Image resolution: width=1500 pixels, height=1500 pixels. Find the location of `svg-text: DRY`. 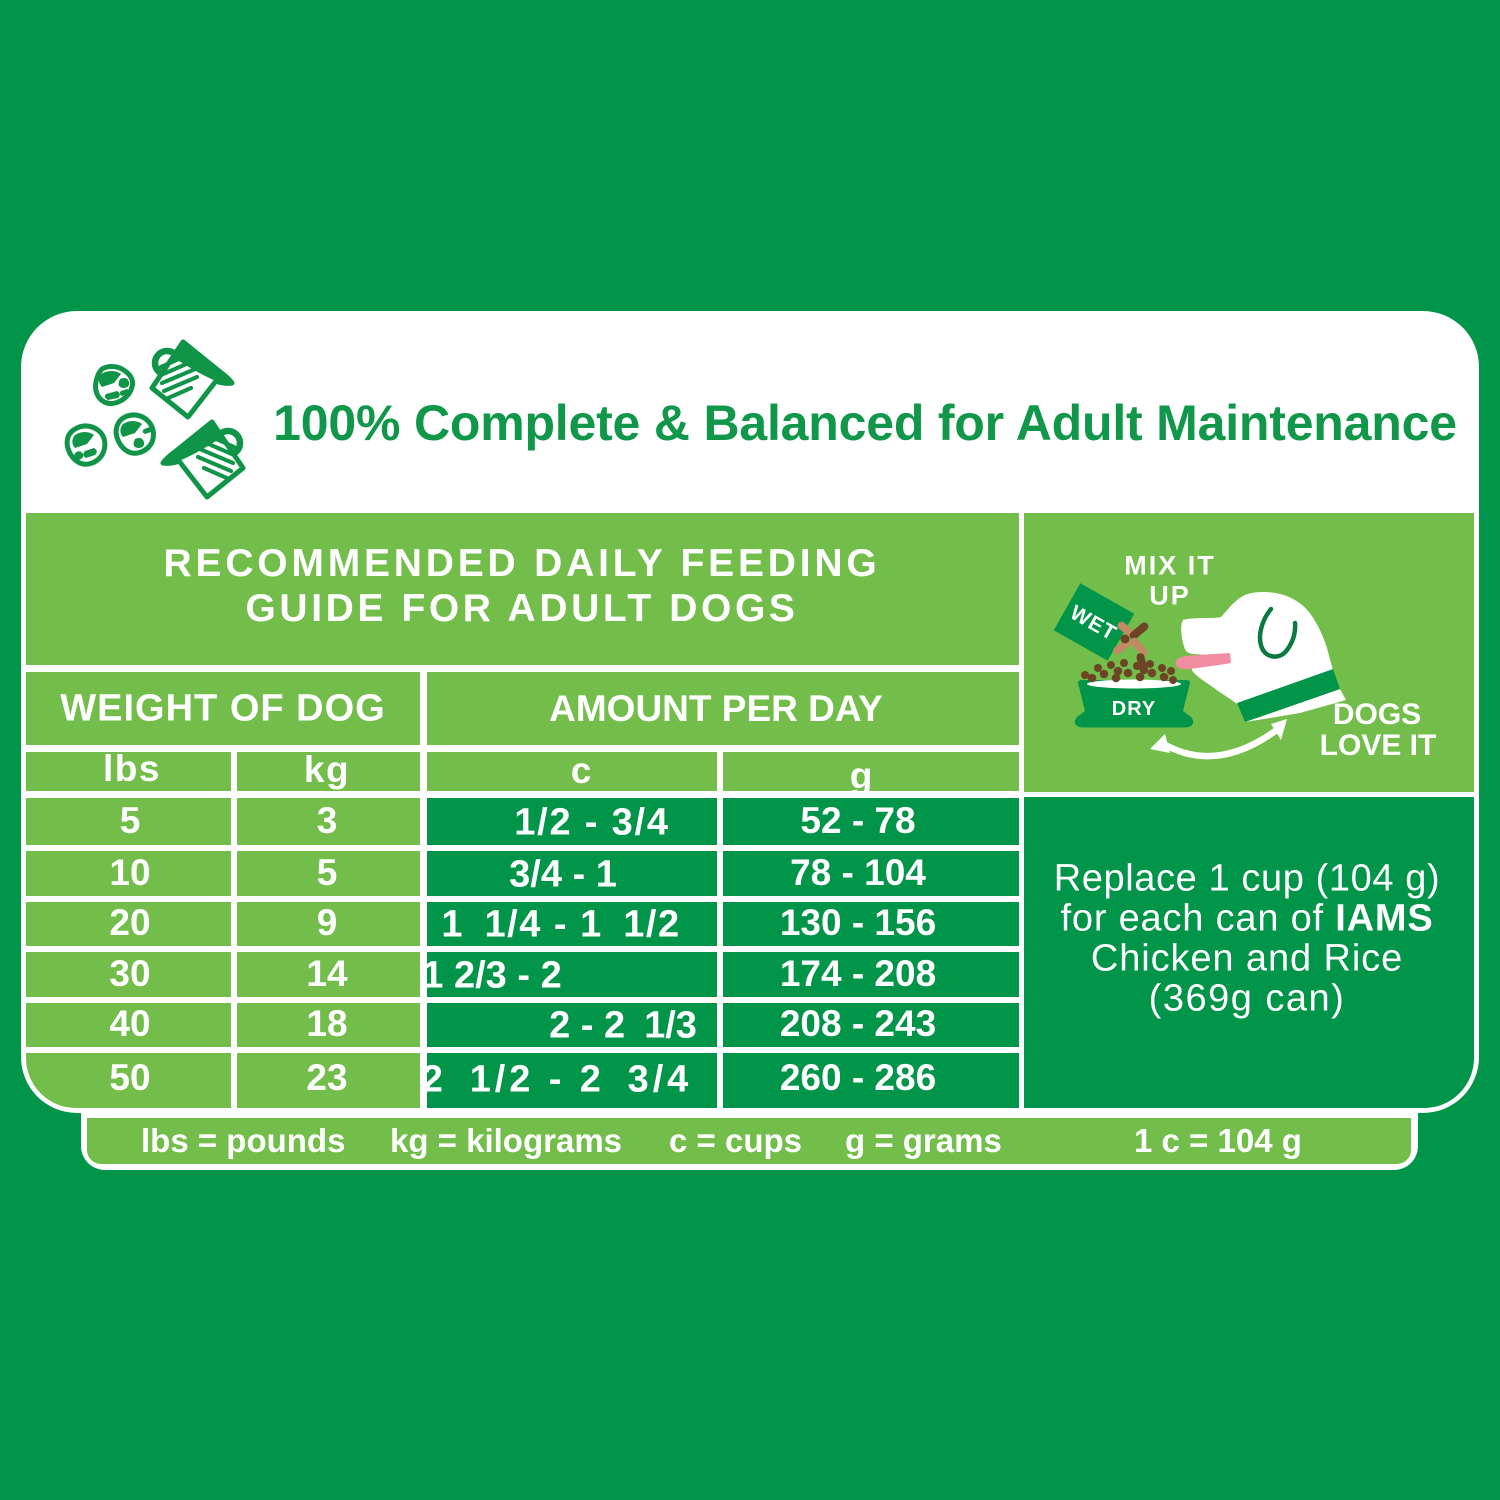

svg-text: DRY is located at coordinates (1134, 709).